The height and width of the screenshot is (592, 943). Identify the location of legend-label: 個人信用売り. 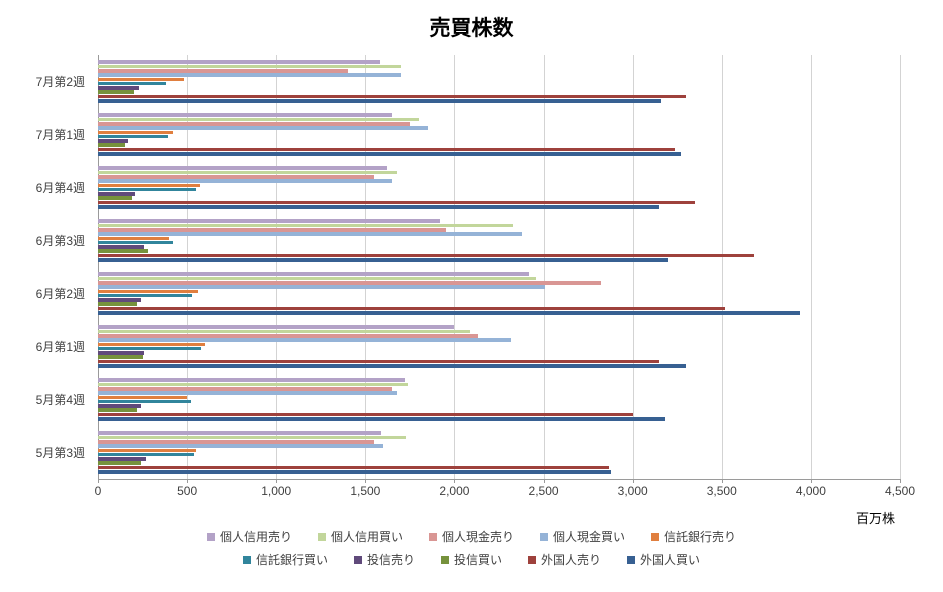
(255, 537).